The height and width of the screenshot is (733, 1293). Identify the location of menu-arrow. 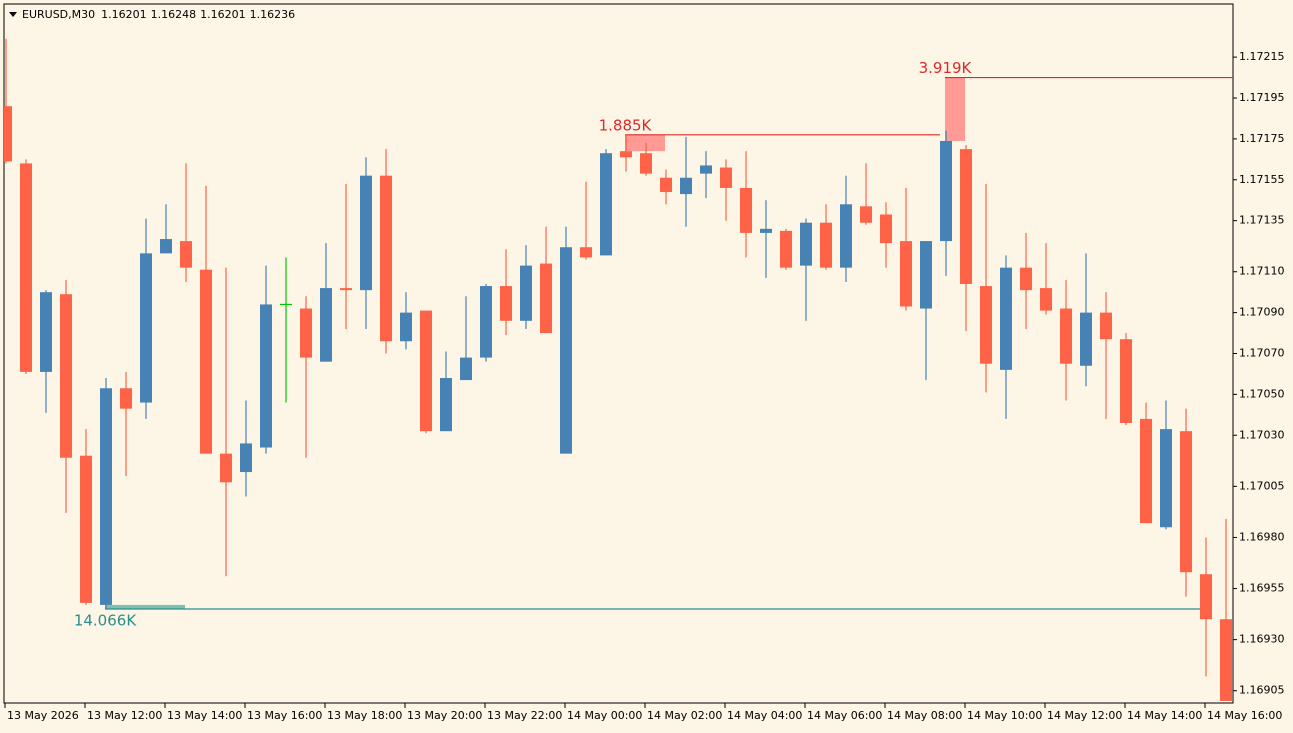
(13, 14).